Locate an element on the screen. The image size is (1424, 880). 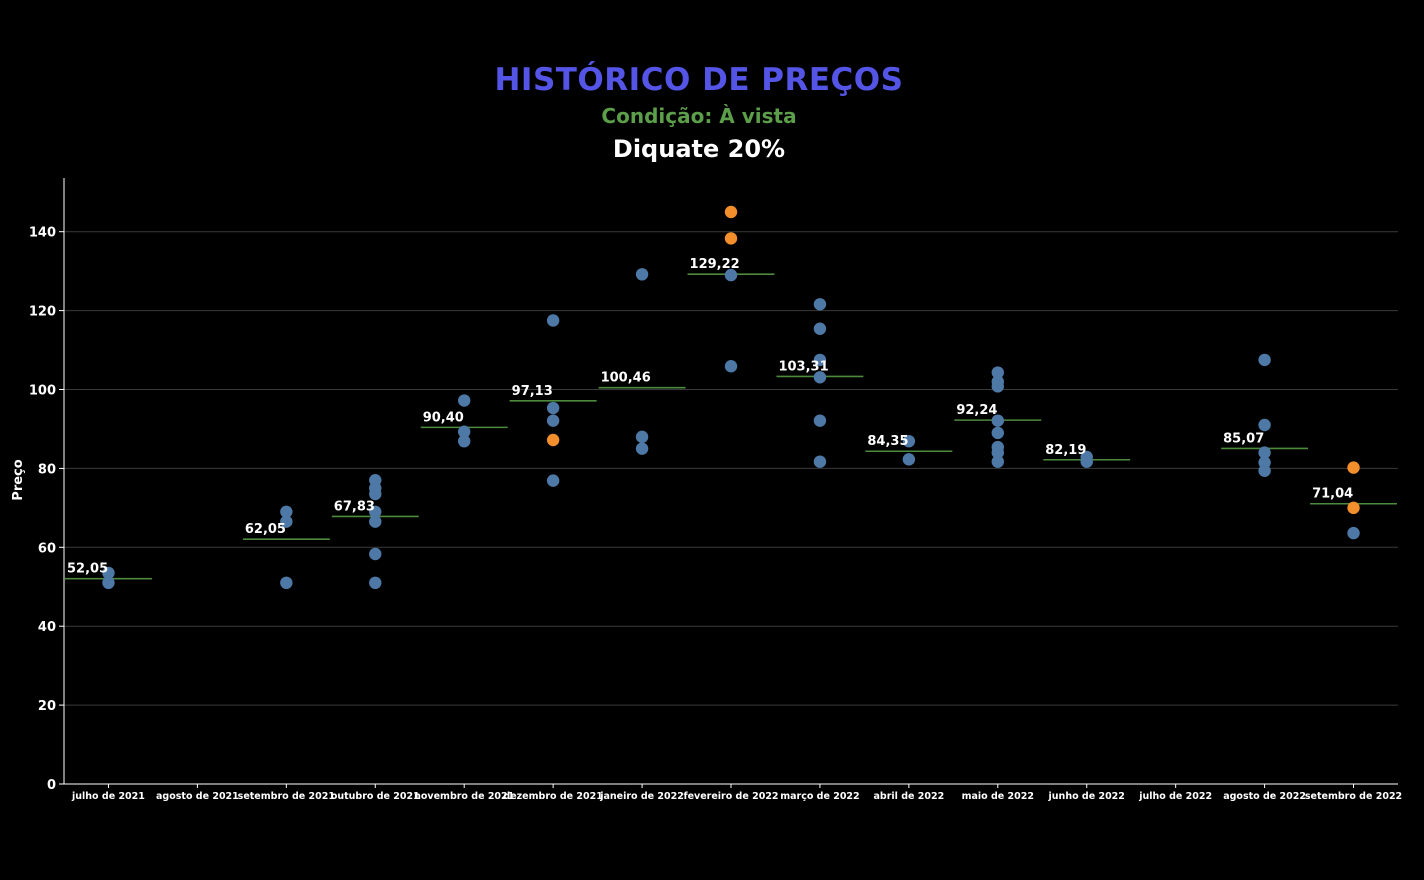
y-tick-label: 100 is located at coordinates (42, 391).